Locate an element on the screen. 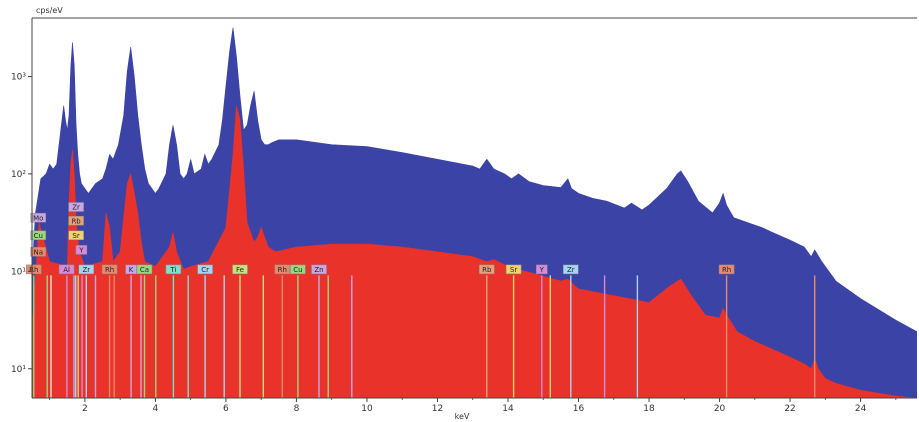 Image resolution: width=919 pixels, height=422 pixels. y-tick-label: 10² is located at coordinates (18, 175).